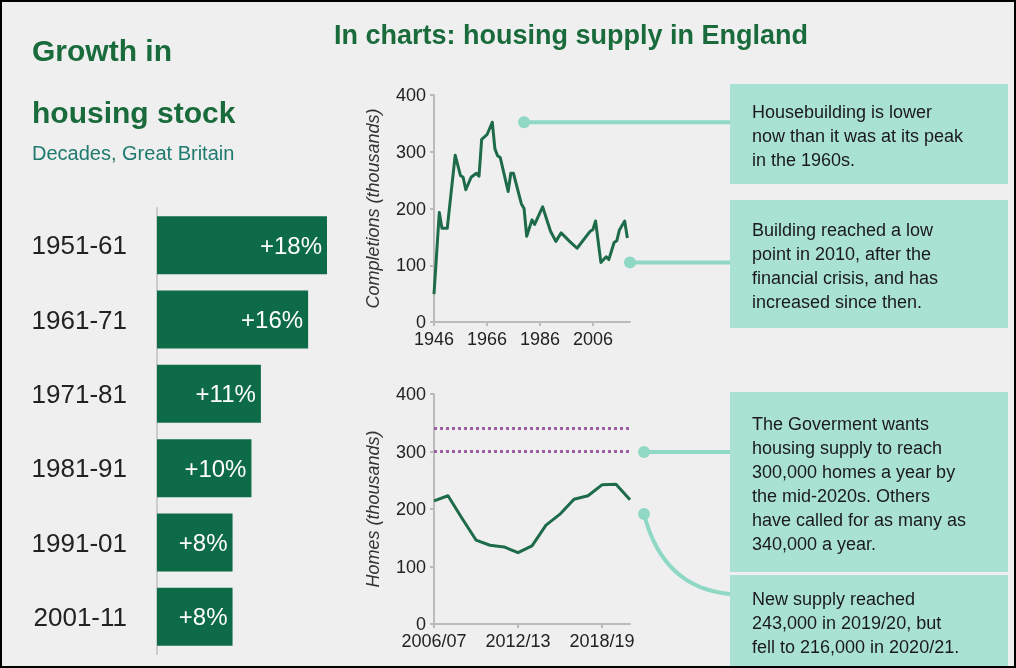 This screenshot has height=668, width=1016. I want to click on x-tick-label: 2006/07, so click(434, 641).